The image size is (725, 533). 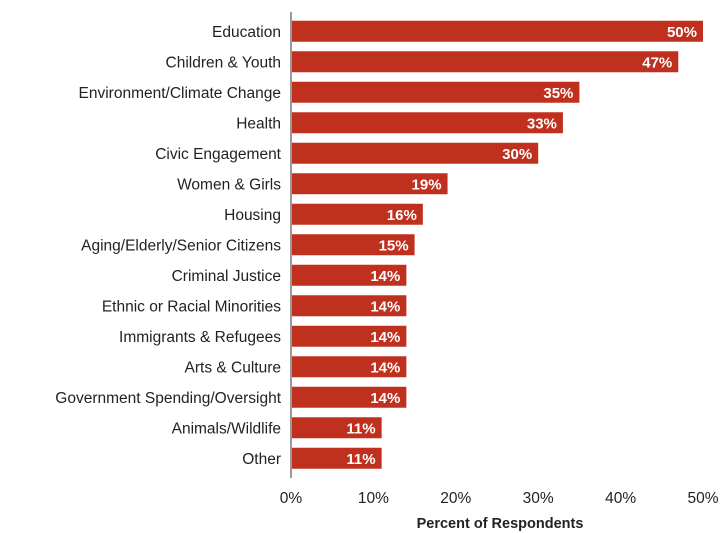 I want to click on x-tick-labels-group: 0% 10% 20% 30% 40% 50%, so click(x=499, y=498).